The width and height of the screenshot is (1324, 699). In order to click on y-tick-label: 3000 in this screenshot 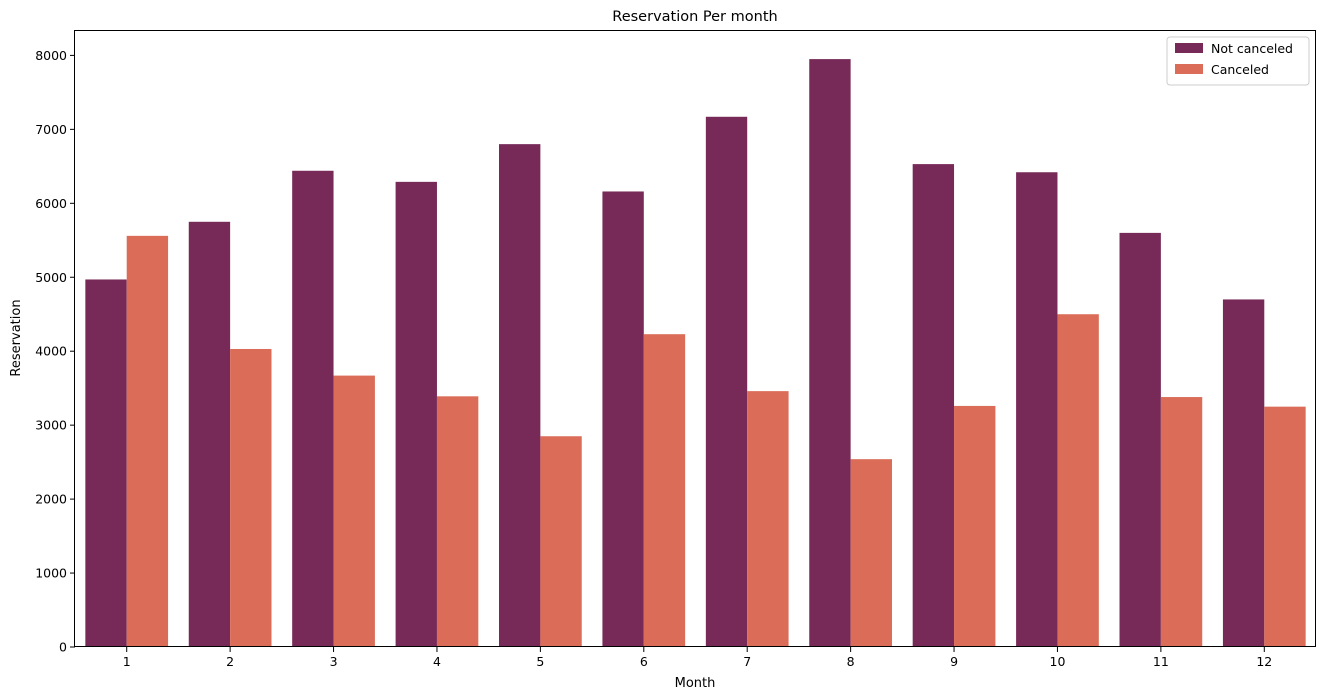, I will do `click(51, 425)`.